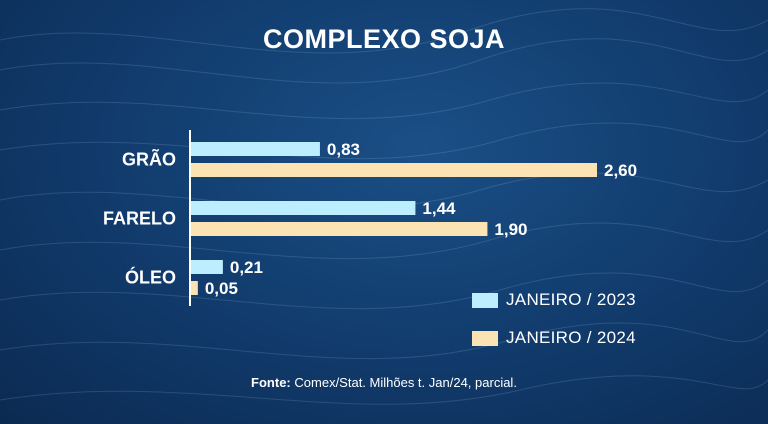  What do you see at coordinates (439, 208) in the screenshot?
I see `value-label-farelo-2023: 1,44` at bounding box center [439, 208].